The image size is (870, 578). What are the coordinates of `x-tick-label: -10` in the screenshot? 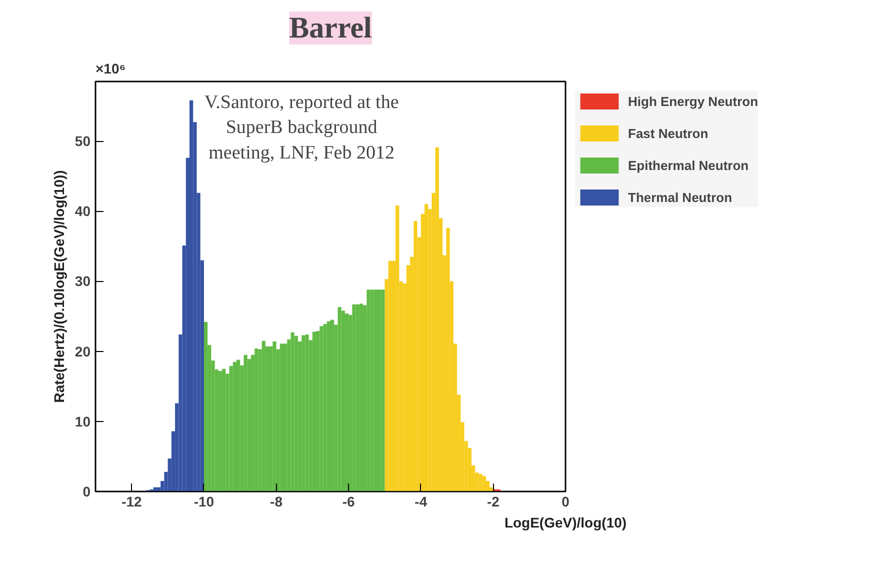 It's located at (204, 502).